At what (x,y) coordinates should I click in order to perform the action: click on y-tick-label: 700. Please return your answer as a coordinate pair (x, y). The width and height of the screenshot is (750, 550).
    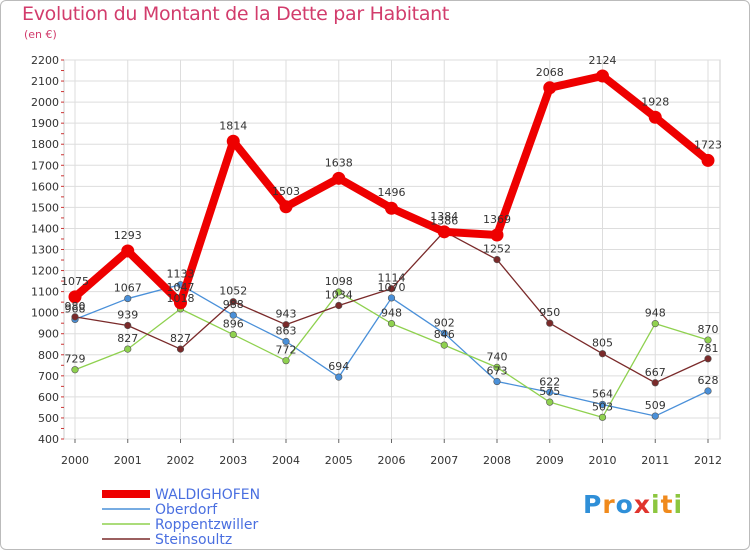
    Looking at the image, I should click on (48, 376).